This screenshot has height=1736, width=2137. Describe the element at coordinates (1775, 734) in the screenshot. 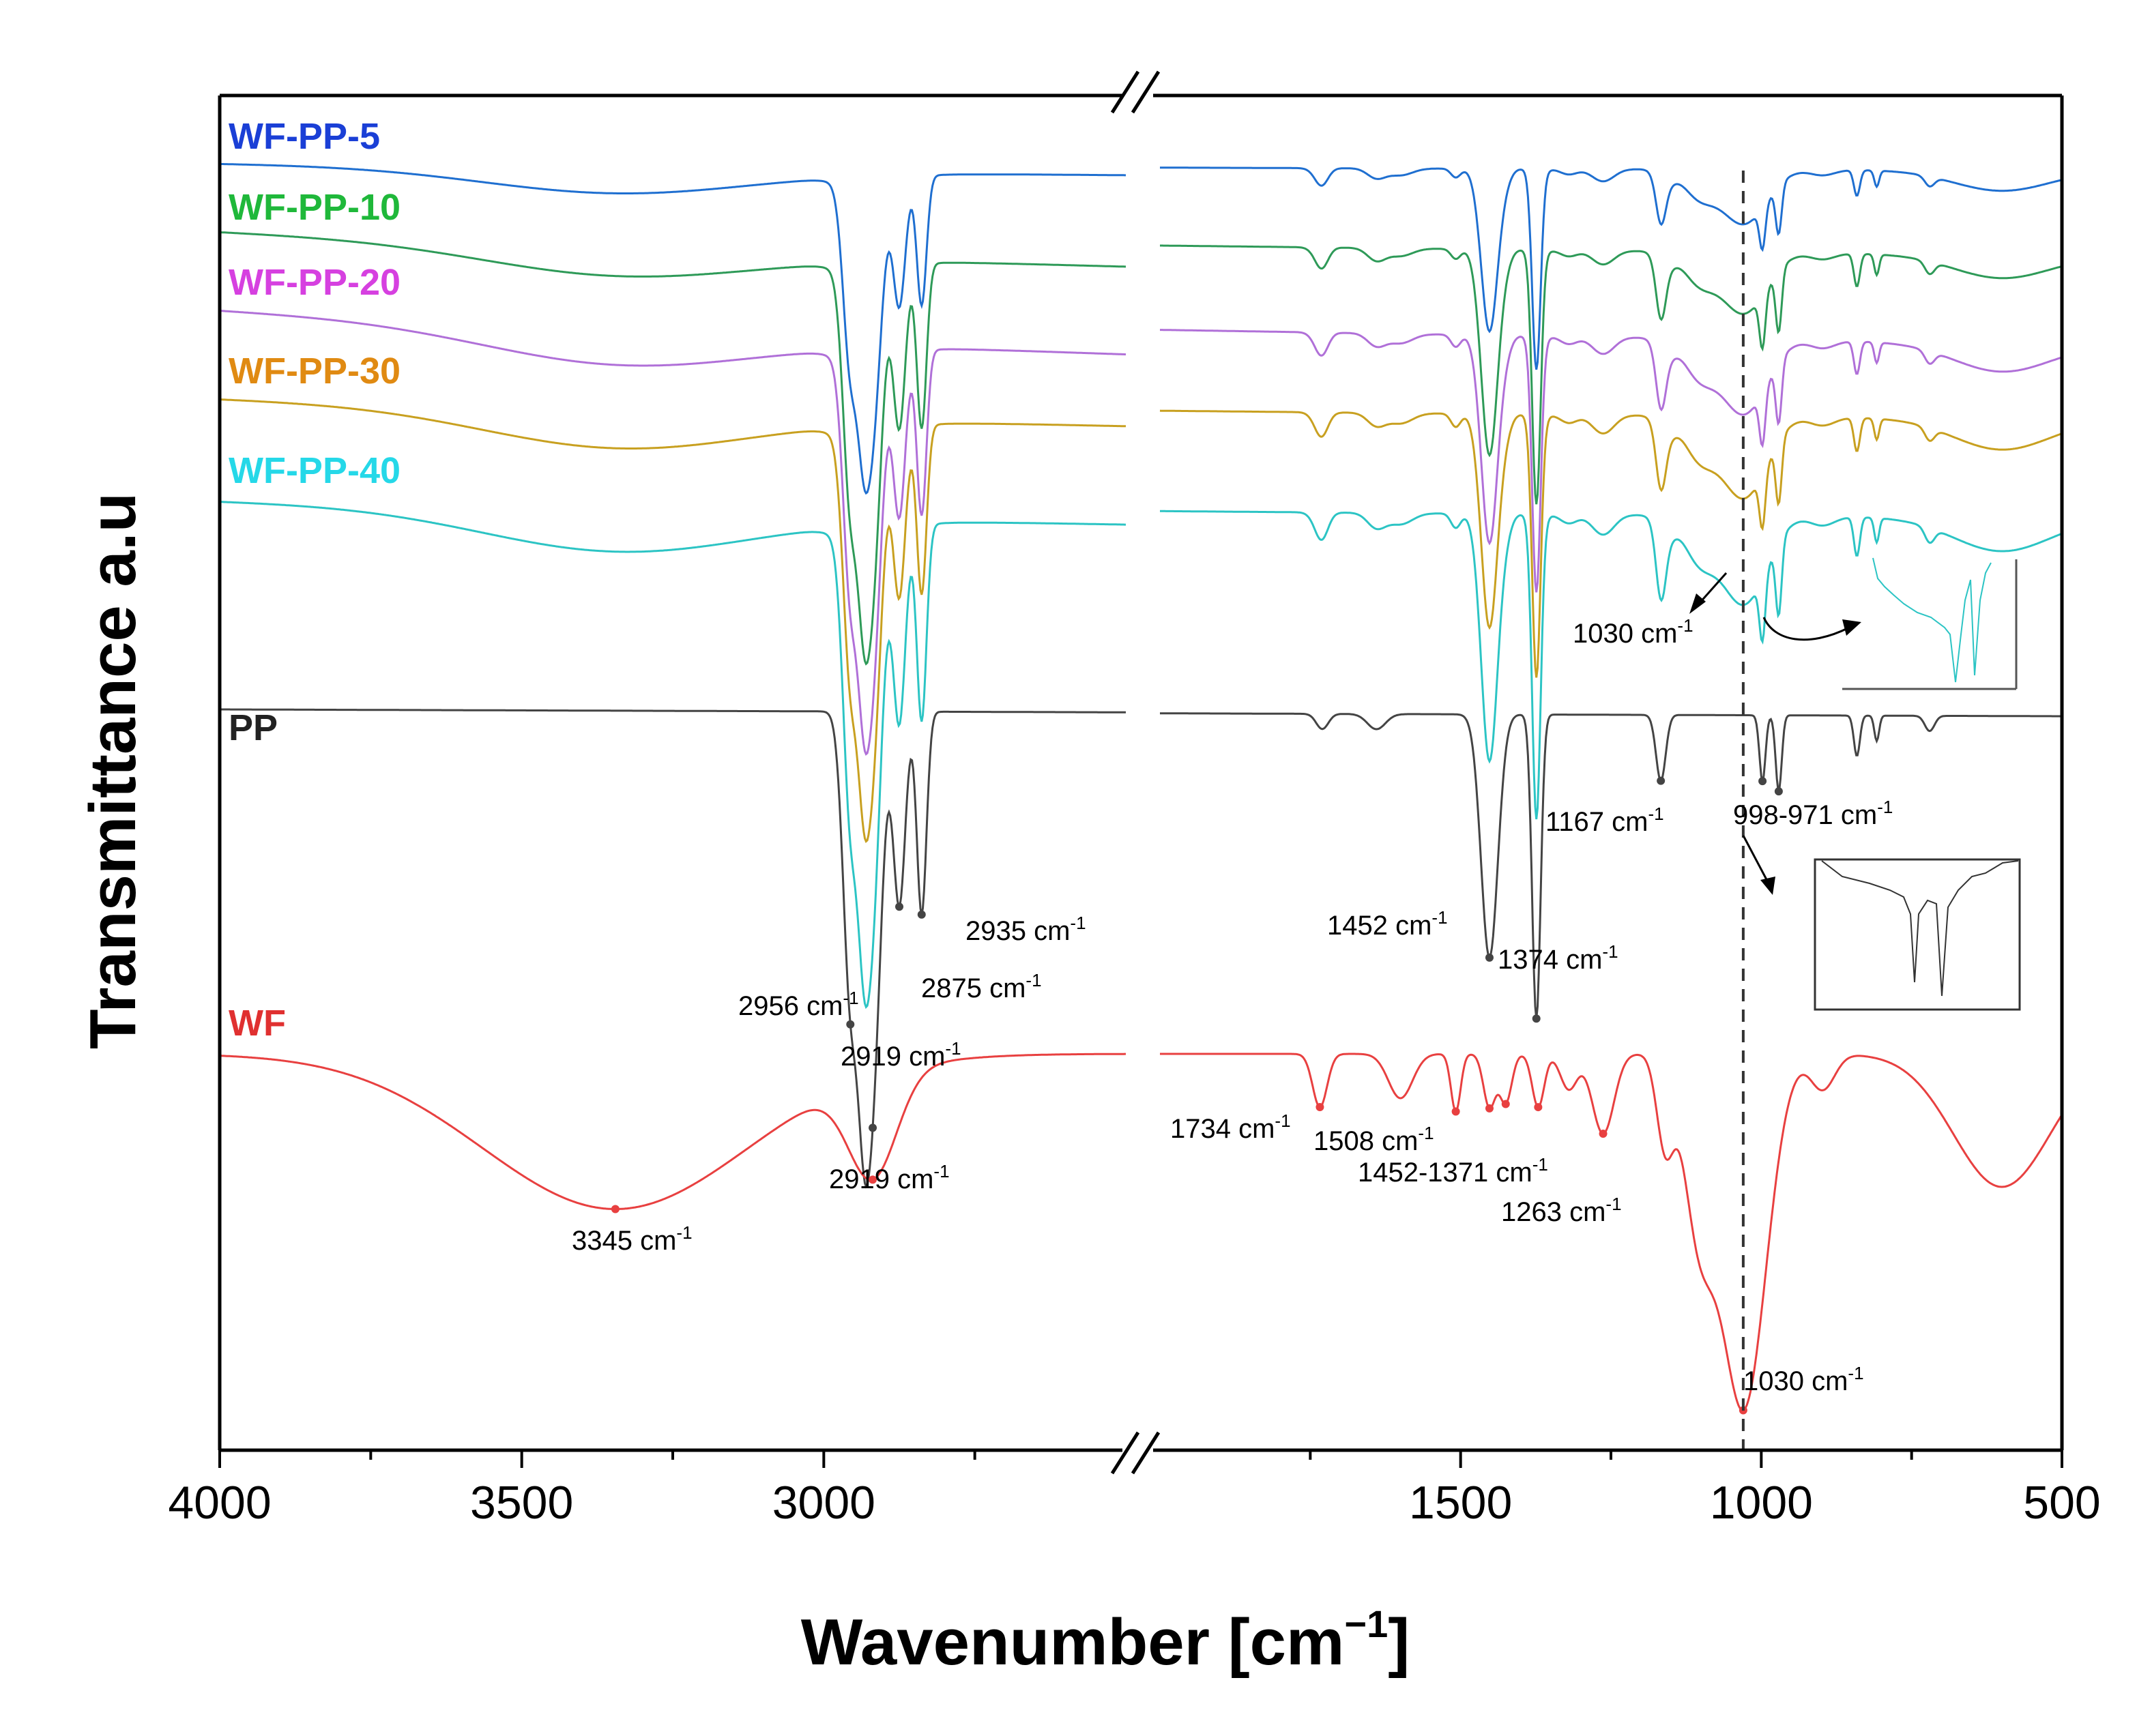

I see `arrows` at that location.